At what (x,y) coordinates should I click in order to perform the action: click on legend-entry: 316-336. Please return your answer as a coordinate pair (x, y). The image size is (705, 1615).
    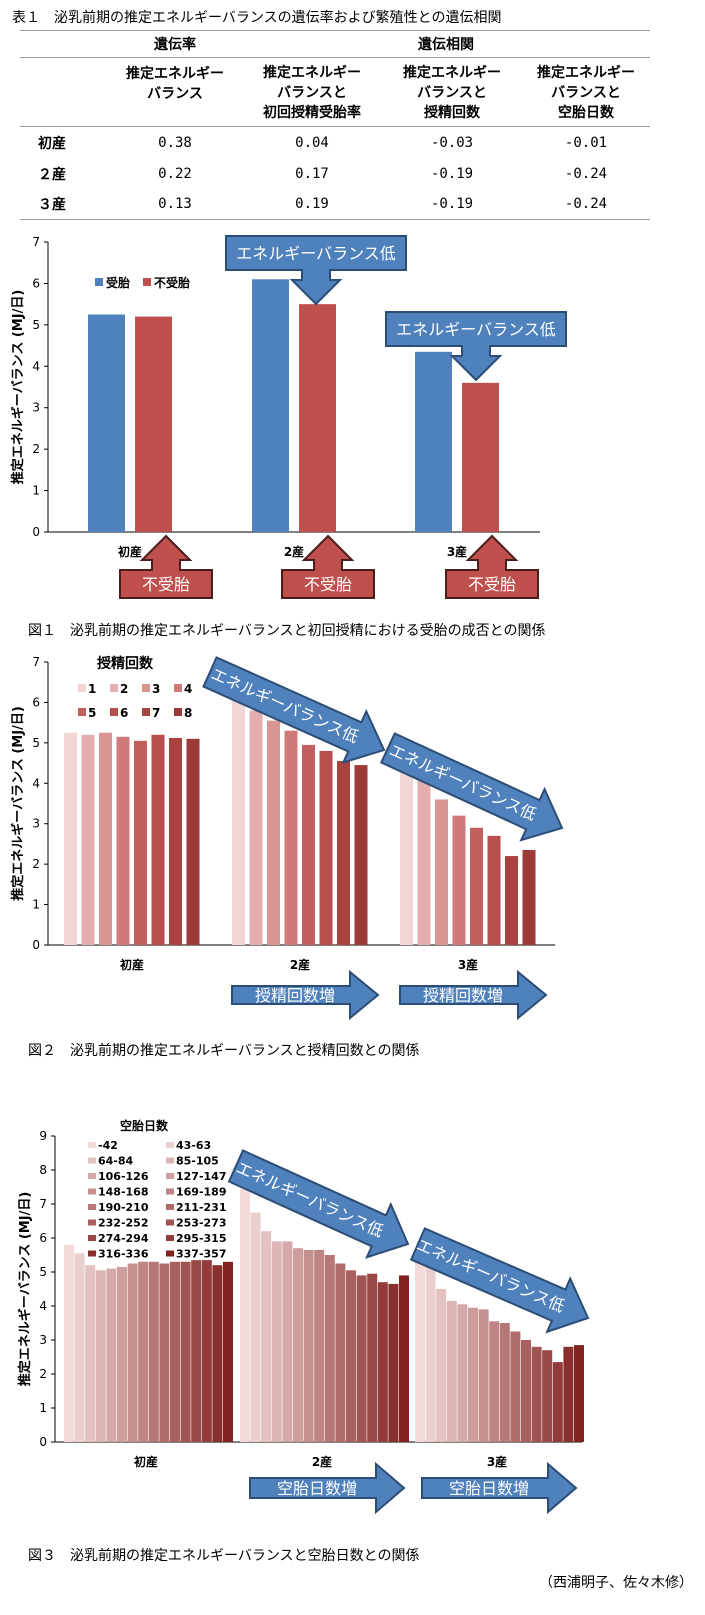
    Looking at the image, I should click on (123, 1254).